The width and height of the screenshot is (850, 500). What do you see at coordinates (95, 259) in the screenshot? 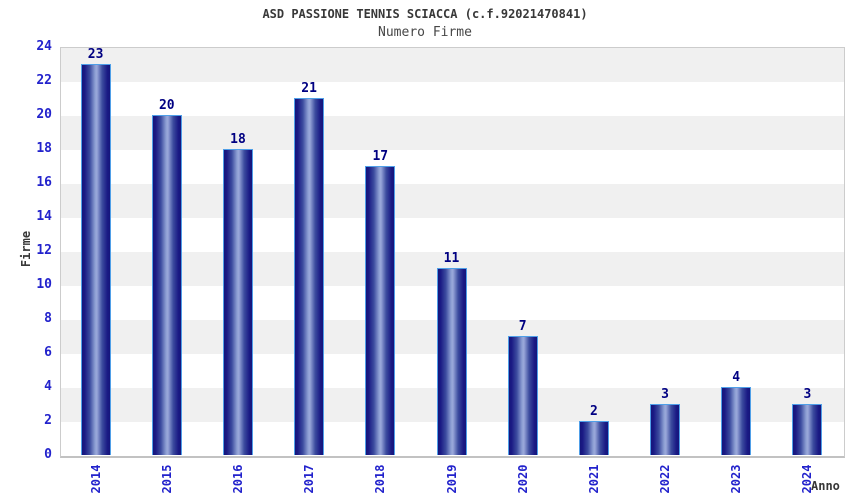
I see `bar-2014` at bounding box center [95, 259].